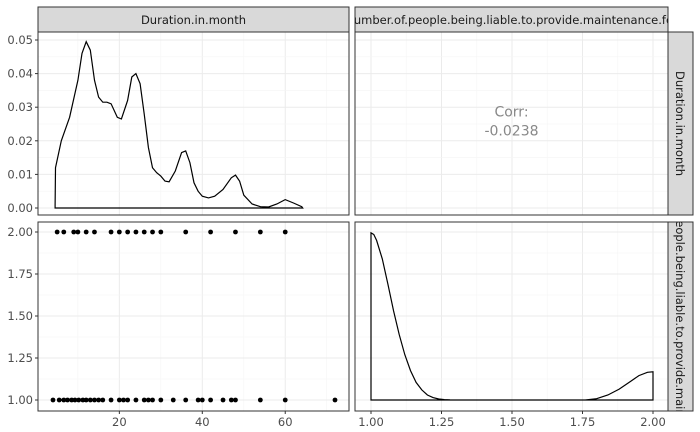 The image size is (700, 432). I want to click on y-tick-label: 1.50, so click(20, 316).